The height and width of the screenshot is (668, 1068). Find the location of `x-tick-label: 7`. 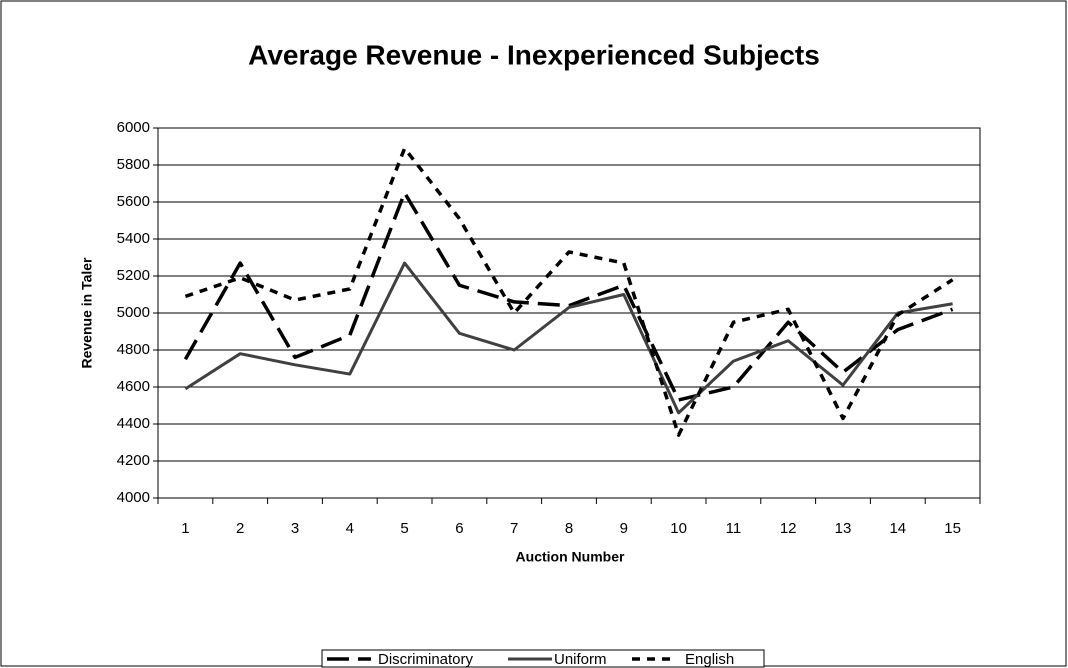

x-tick-label: 7 is located at coordinates (514, 528).